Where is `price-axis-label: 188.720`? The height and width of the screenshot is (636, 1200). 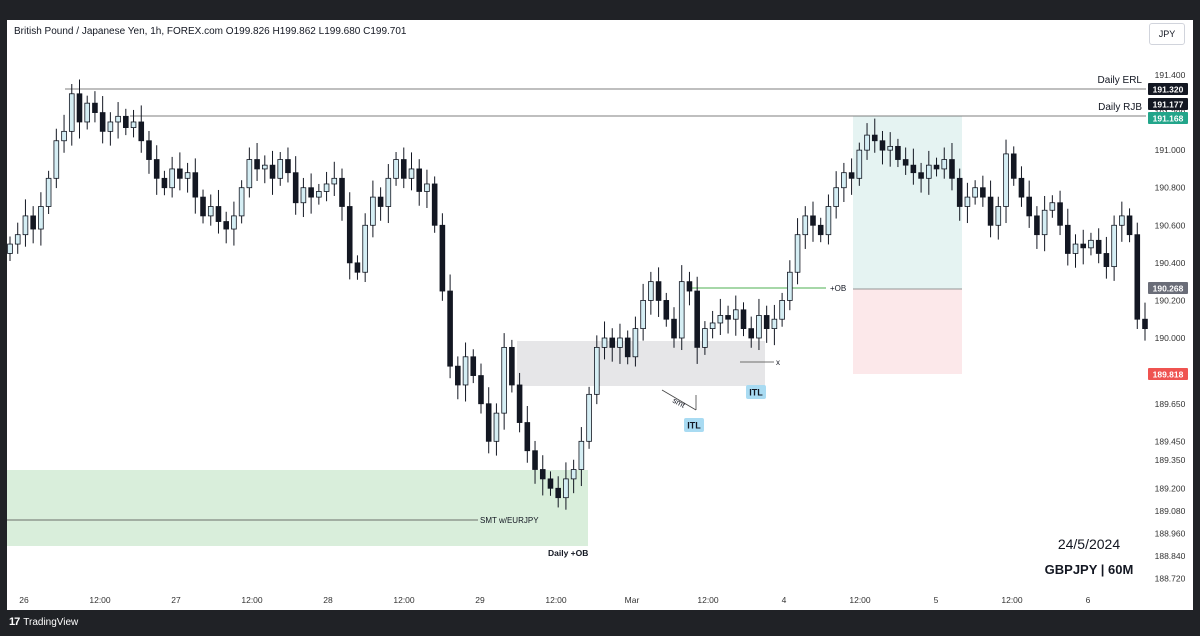
price-axis-label: 188.720 is located at coordinates (1170, 578).